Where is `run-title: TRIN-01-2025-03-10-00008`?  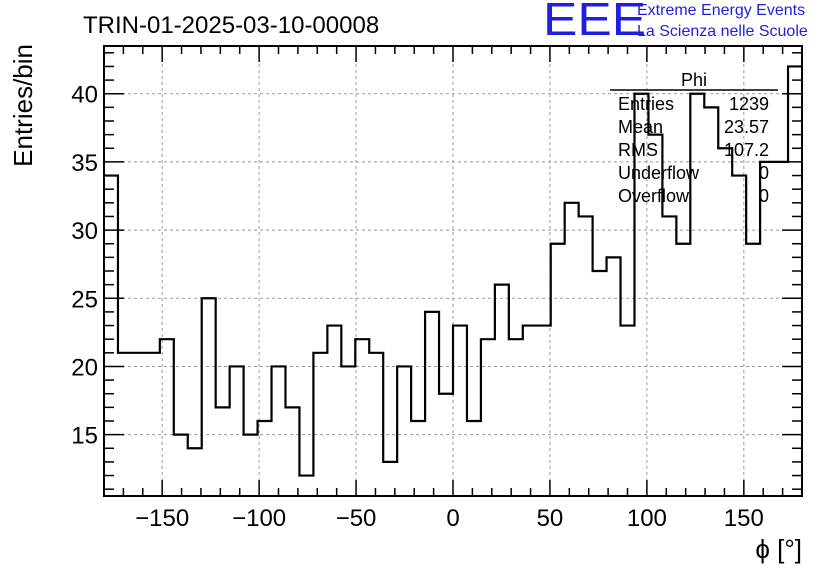 run-title: TRIN-01-2025-03-10-00008 is located at coordinates (231, 25).